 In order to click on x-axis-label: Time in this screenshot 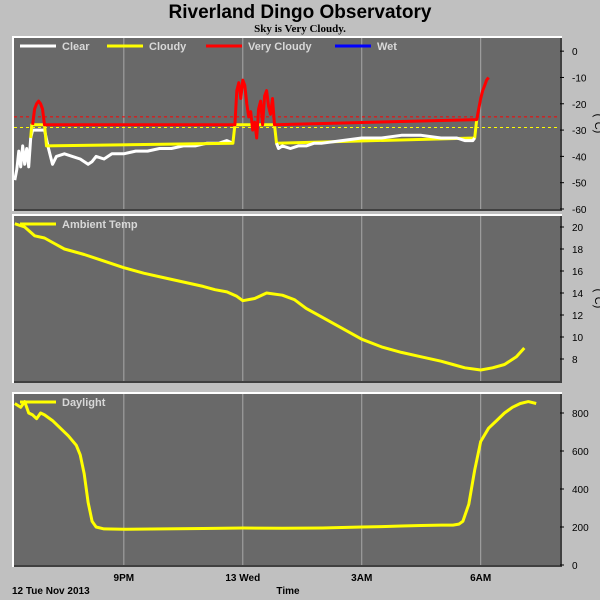, I will do `click(288, 591)`.